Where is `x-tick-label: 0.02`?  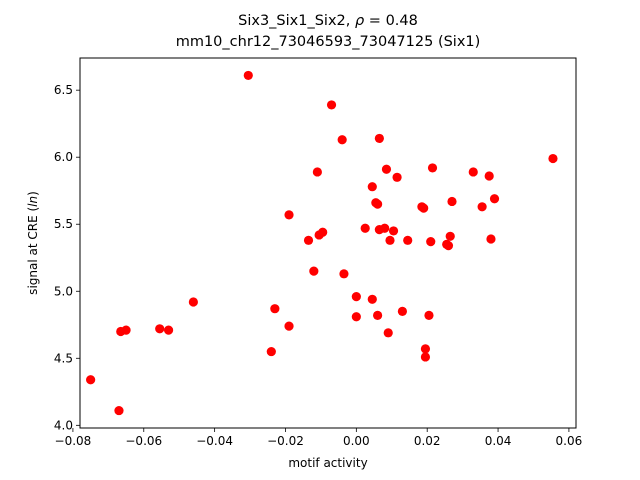 x-tick-label: 0.02 is located at coordinates (427, 441).